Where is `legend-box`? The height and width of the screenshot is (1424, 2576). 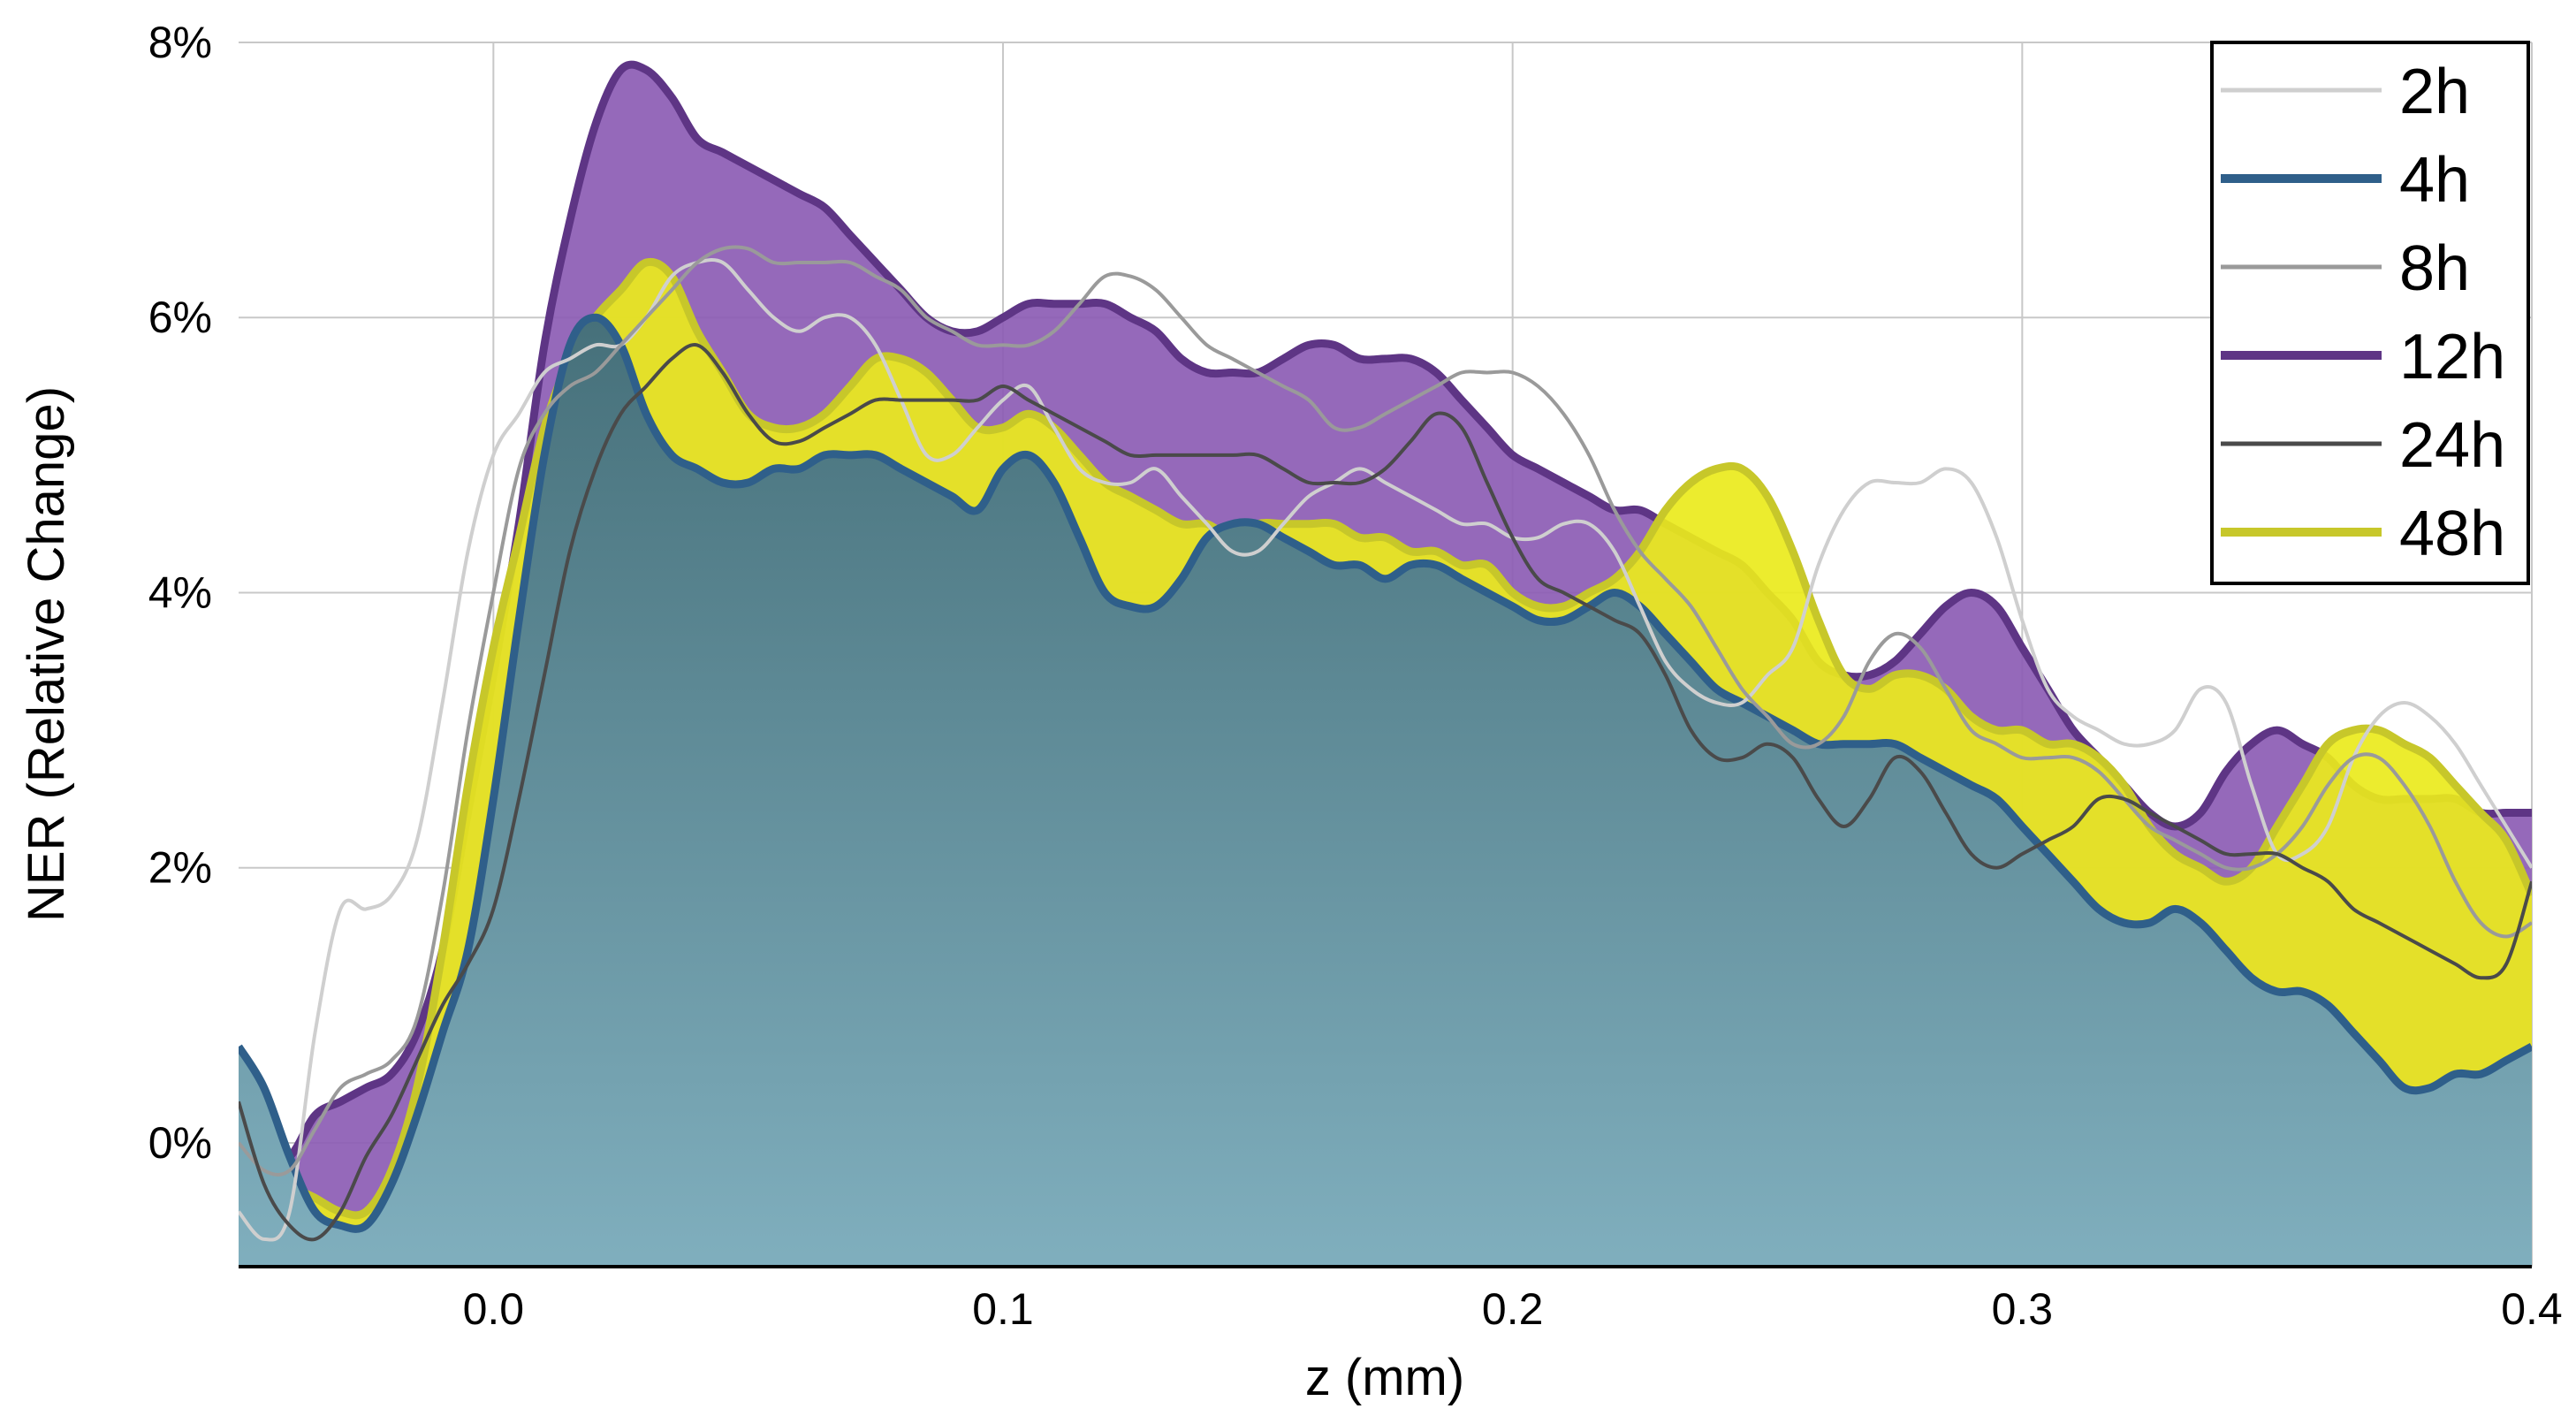
legend-box is located at coordinates (2370, 313).